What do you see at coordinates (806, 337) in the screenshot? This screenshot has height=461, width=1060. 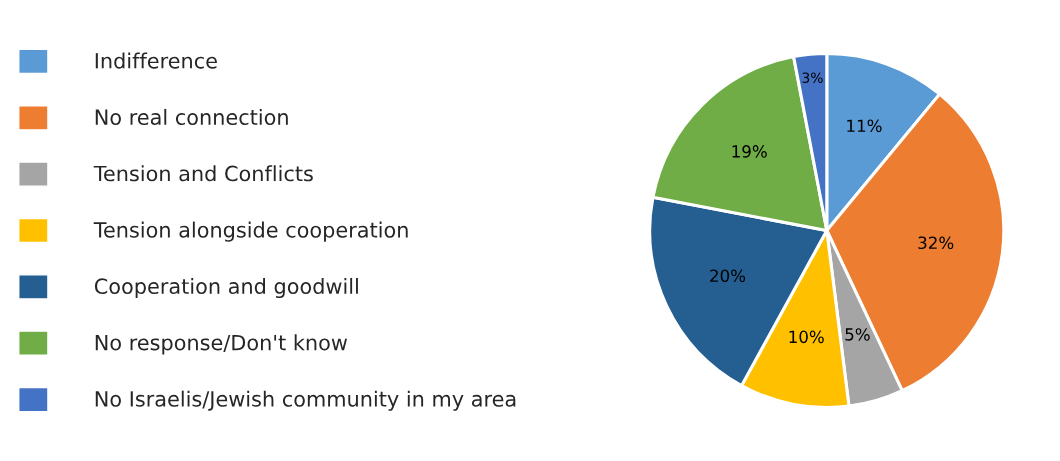 I see `data-label: 10%` at bounding box center [806, 337].